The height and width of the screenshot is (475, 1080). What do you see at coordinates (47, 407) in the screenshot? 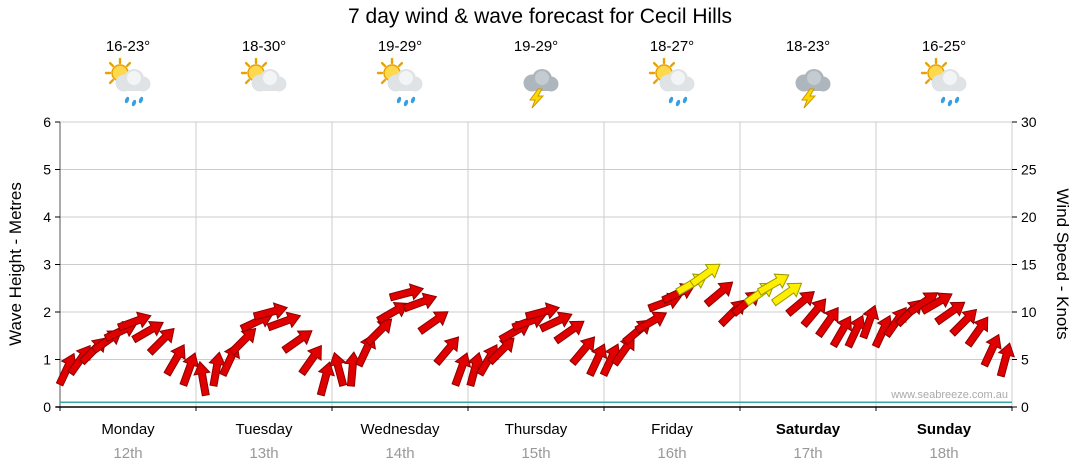
I see `left-tick-label: 0` at bounding box center [47, 407].